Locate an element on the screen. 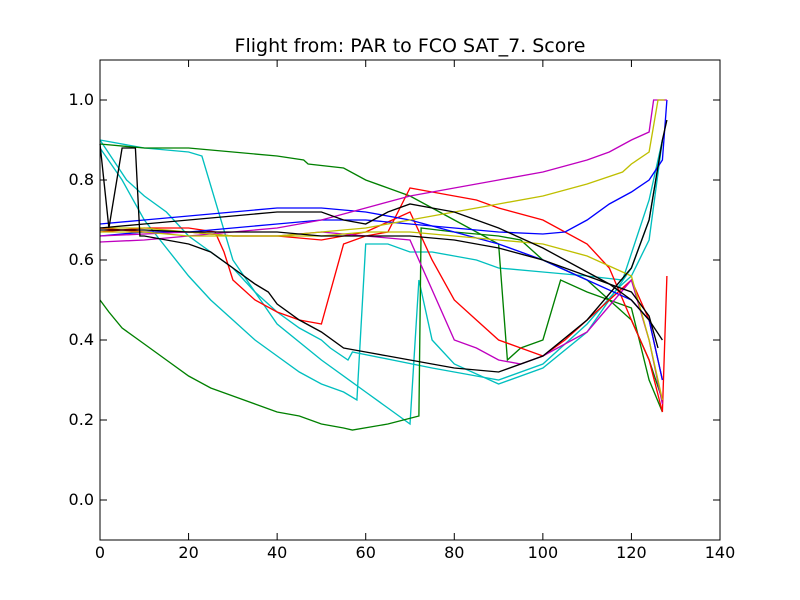 The width and height of the screenshot is (800, 600). x-tick-label: 20 is located at coordinates (188, 552).